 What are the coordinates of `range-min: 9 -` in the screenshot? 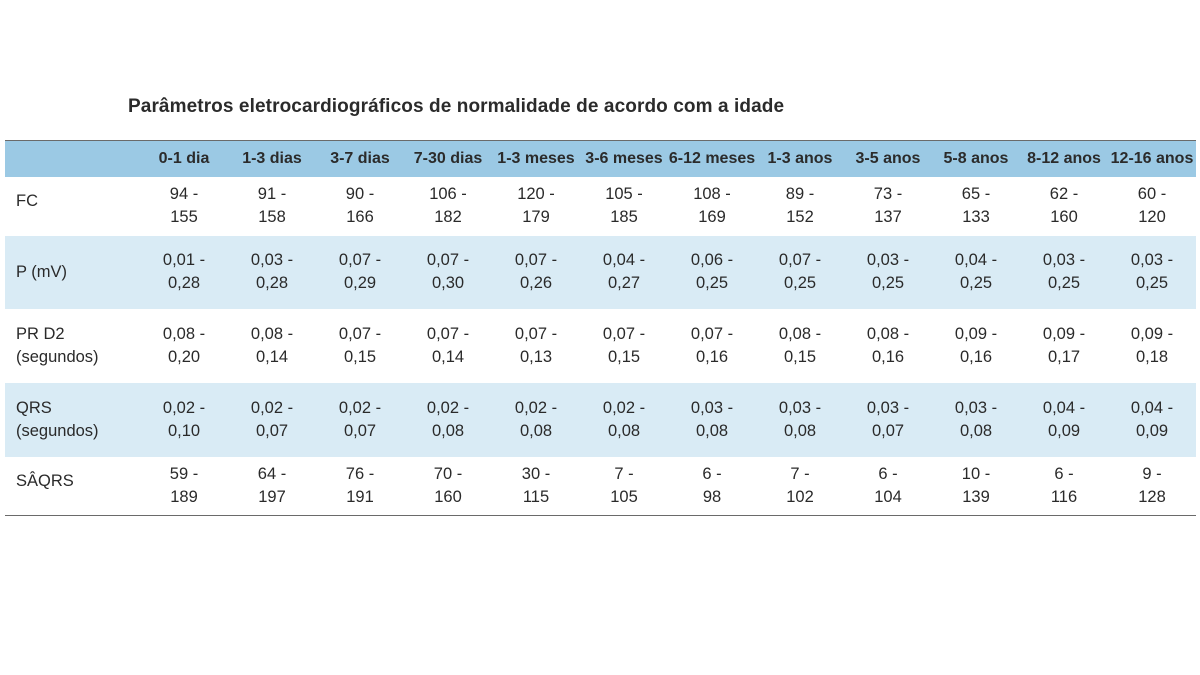 It's located at (1152, 473).